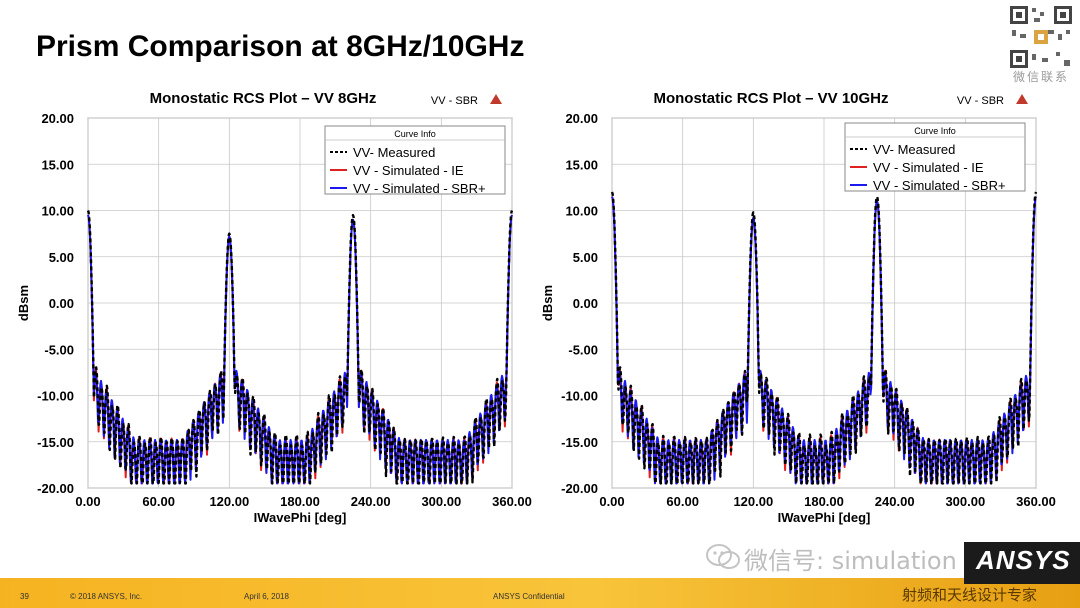  Describe the element at coordinates (1041, 37) in the screenshot. I see `qr-code-icon` at that location.